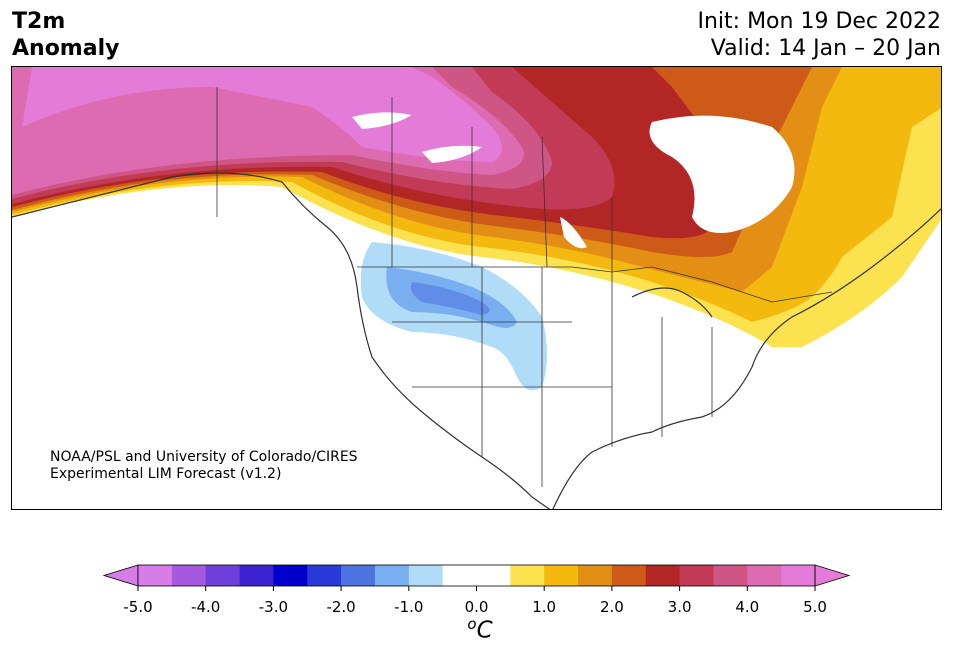 This screenshot has height=656, width=953. What do you see at coordinates (273, 607) in the screenshot?
I see `colorbar-tick-label: -3.0` at bounding box center [273, 607].